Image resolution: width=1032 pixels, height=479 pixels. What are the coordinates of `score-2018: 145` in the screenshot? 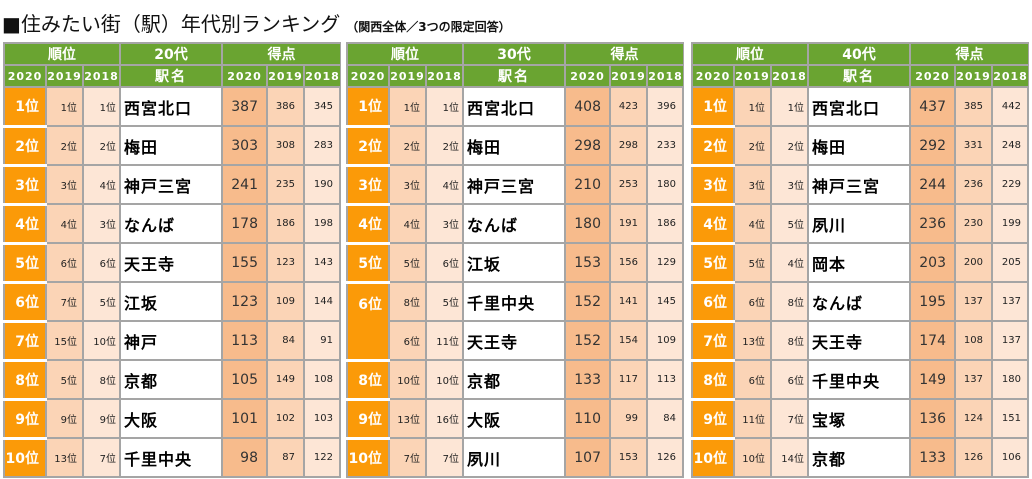 It's located at (665, 301).